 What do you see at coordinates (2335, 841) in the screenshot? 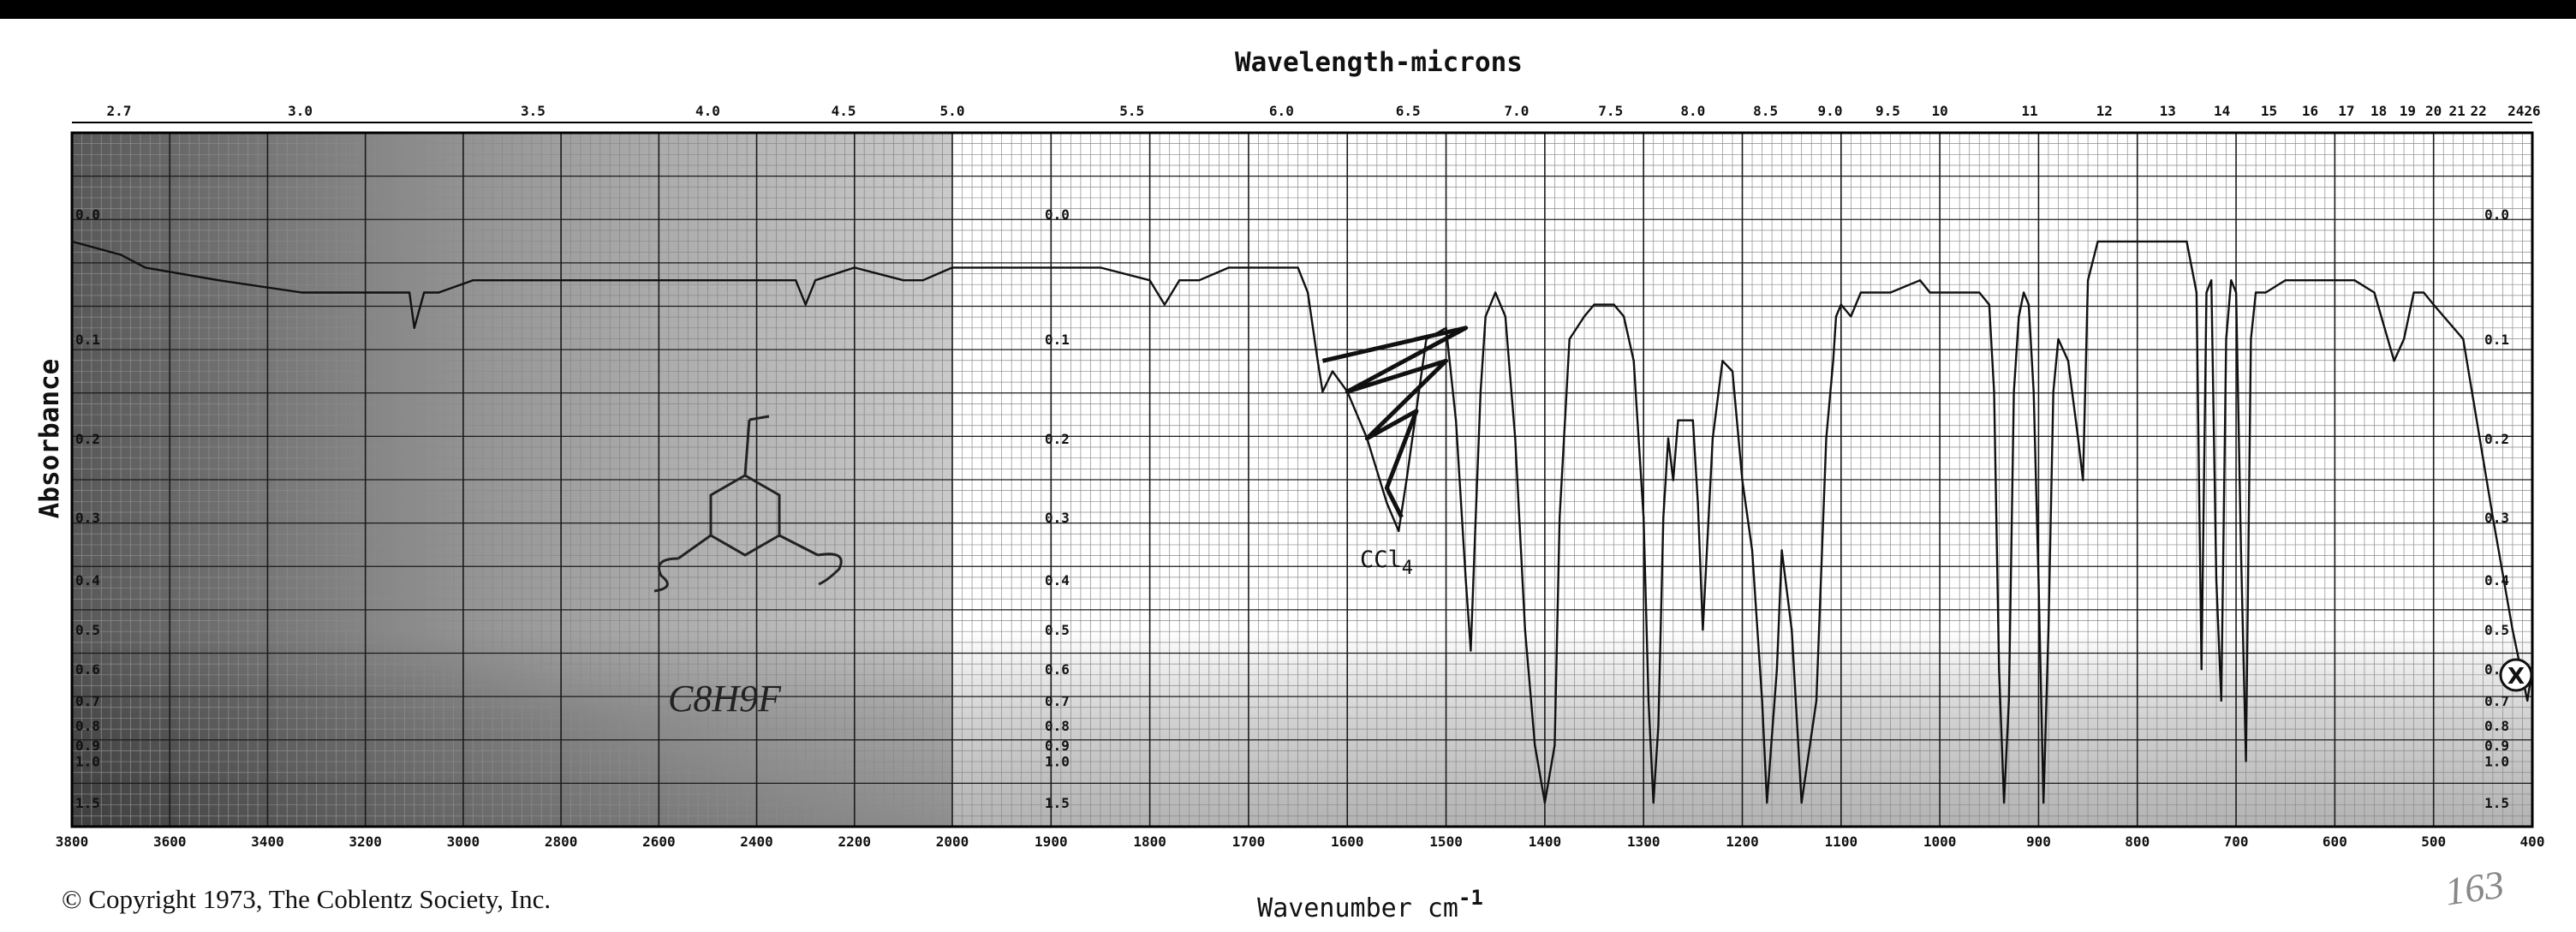
I see `x-tick-label: 600` at bounding box center [2335, 841].